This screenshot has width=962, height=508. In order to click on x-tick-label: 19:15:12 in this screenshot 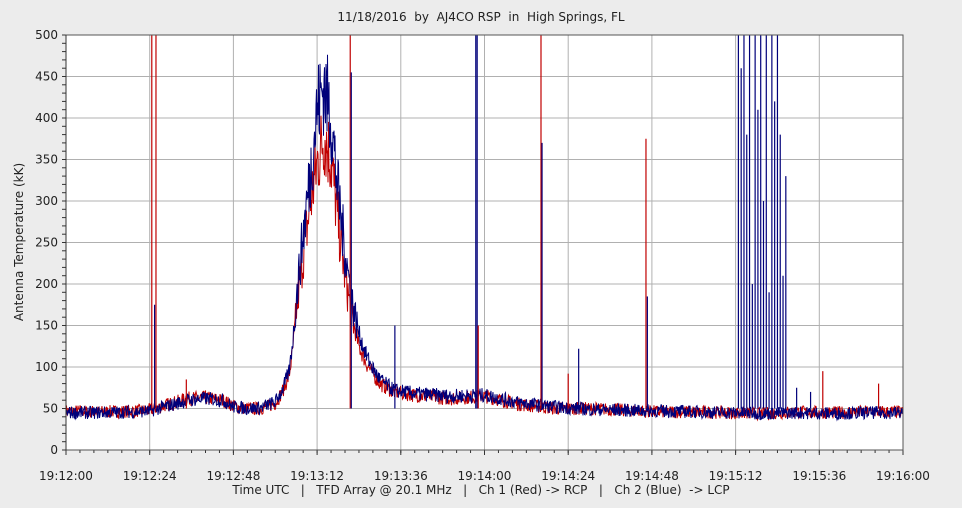, I will do `click(736, 476)`.